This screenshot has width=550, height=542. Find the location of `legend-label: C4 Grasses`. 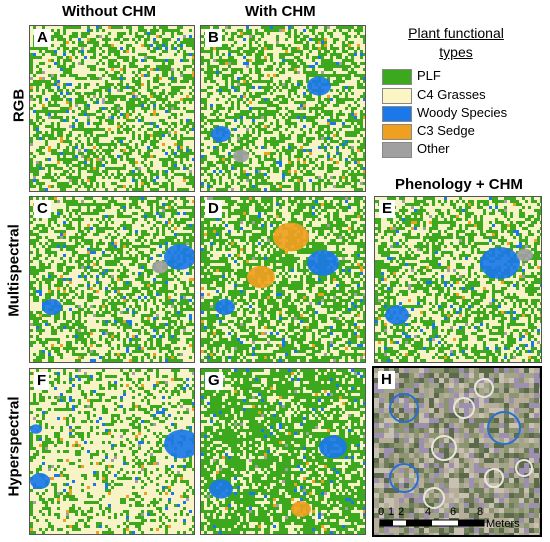

legend-label: C4 Grasses is located at coordinates (451, 94).